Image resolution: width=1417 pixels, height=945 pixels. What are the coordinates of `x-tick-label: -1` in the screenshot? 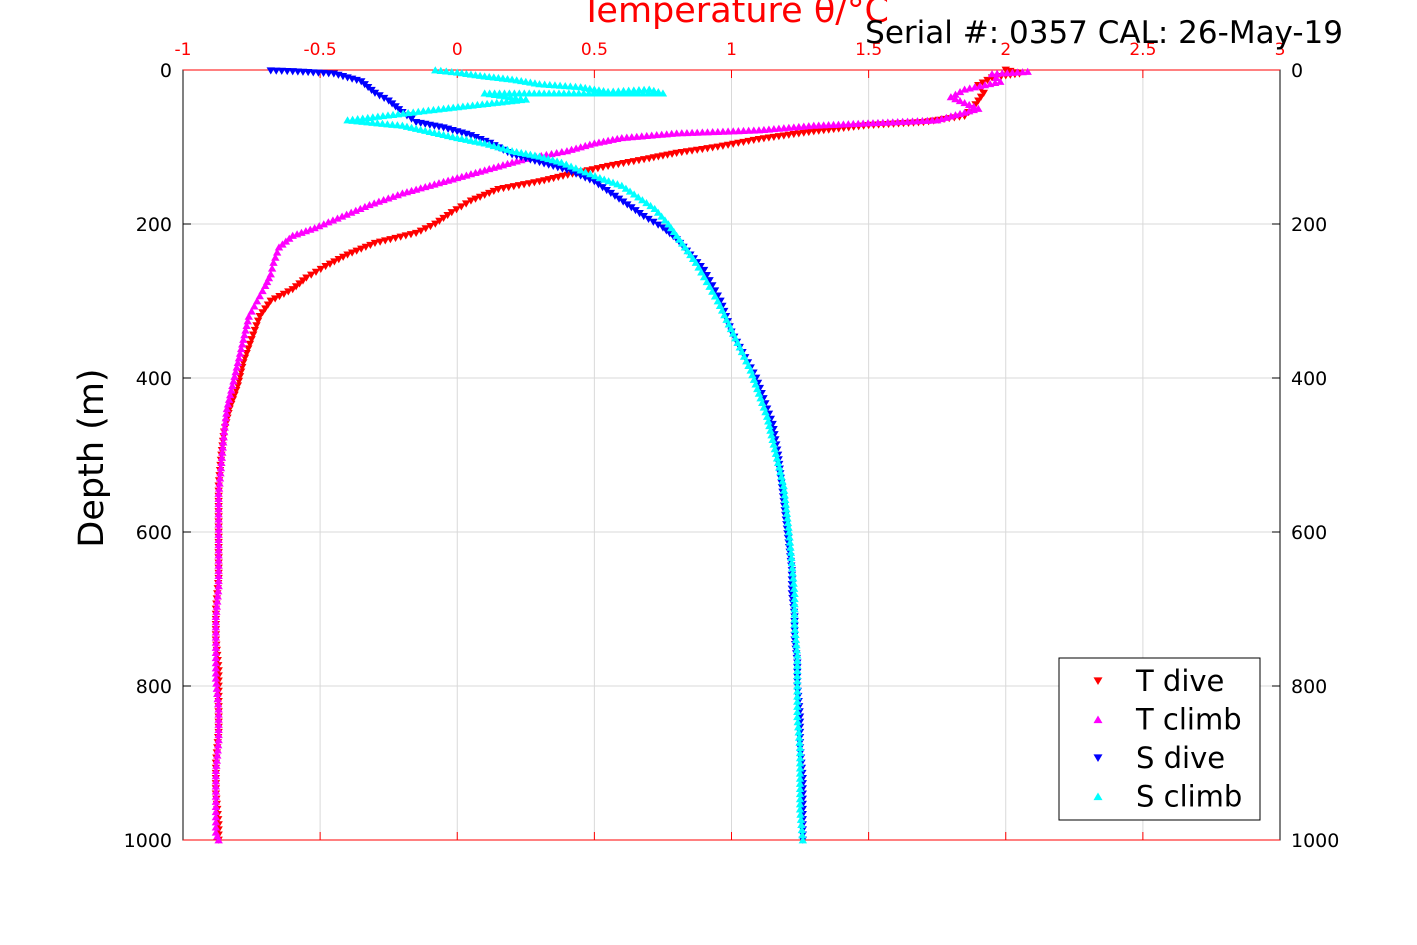 It's located at (183, 50).